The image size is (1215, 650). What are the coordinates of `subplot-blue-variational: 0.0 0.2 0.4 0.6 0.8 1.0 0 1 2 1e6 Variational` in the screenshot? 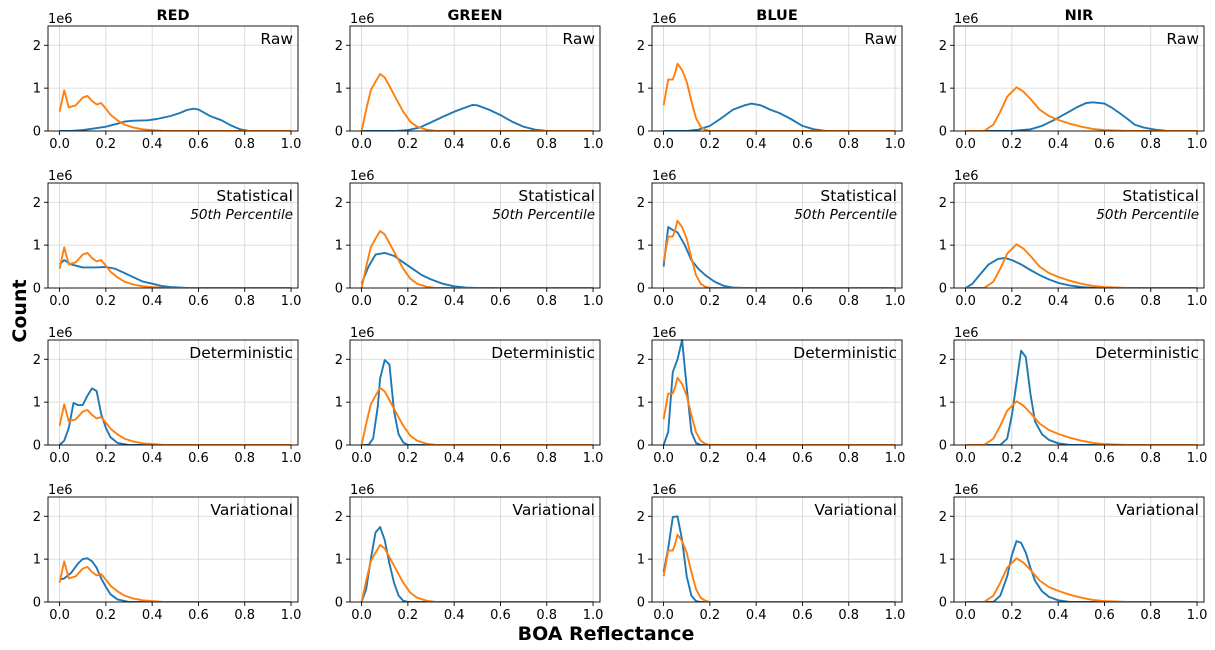 It's located at (771, 553).